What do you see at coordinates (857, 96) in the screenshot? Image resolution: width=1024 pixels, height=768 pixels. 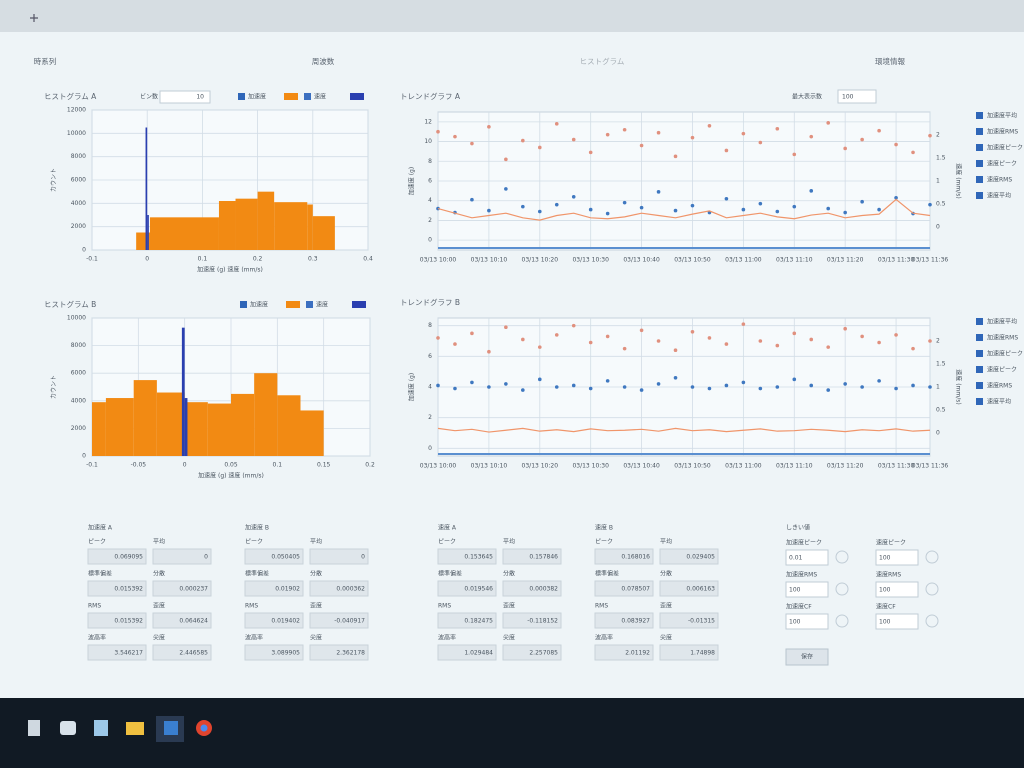 I see `max-input` at bounding box center [857, 96].